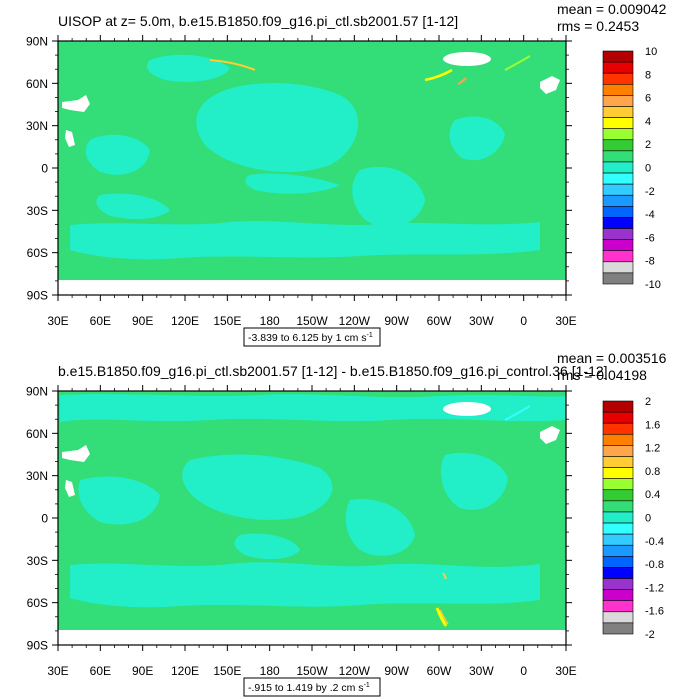 This screenshot has width=700, height=700. What do you see at coordinates (523, 321) in the screenshot?
I see `lon-tick-label: 0` at bounding box center [523, 321].